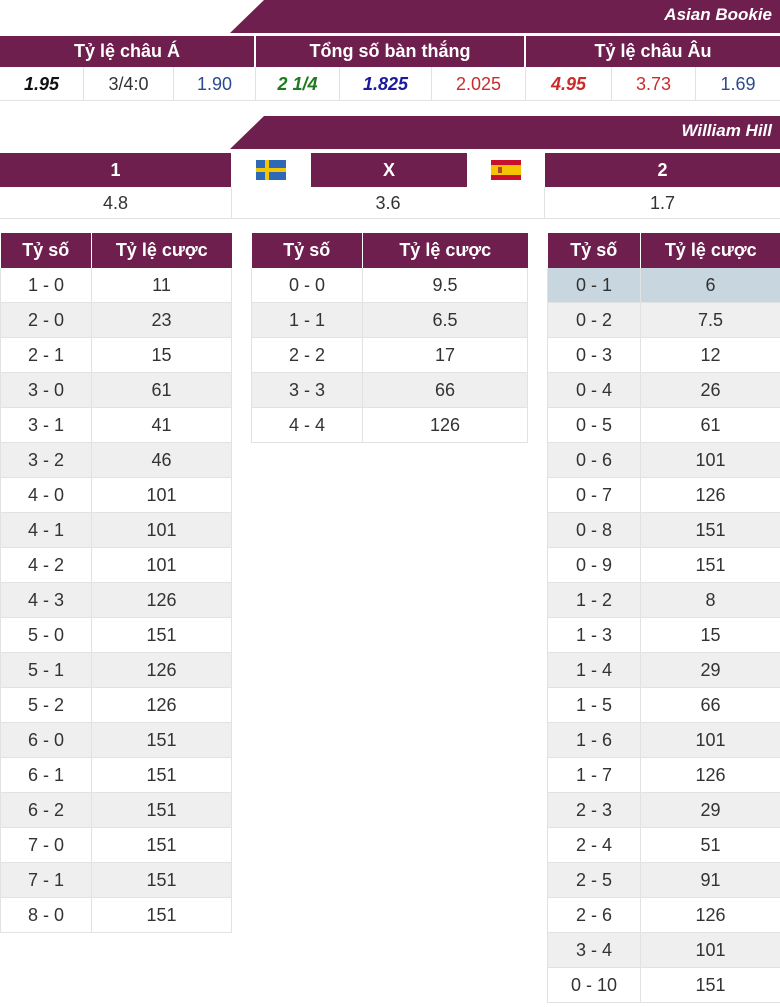 Image resolution: width=780 pixels, height=1007 pixels. I want to click on score-cell: 0 - 7, so click(594, 495).